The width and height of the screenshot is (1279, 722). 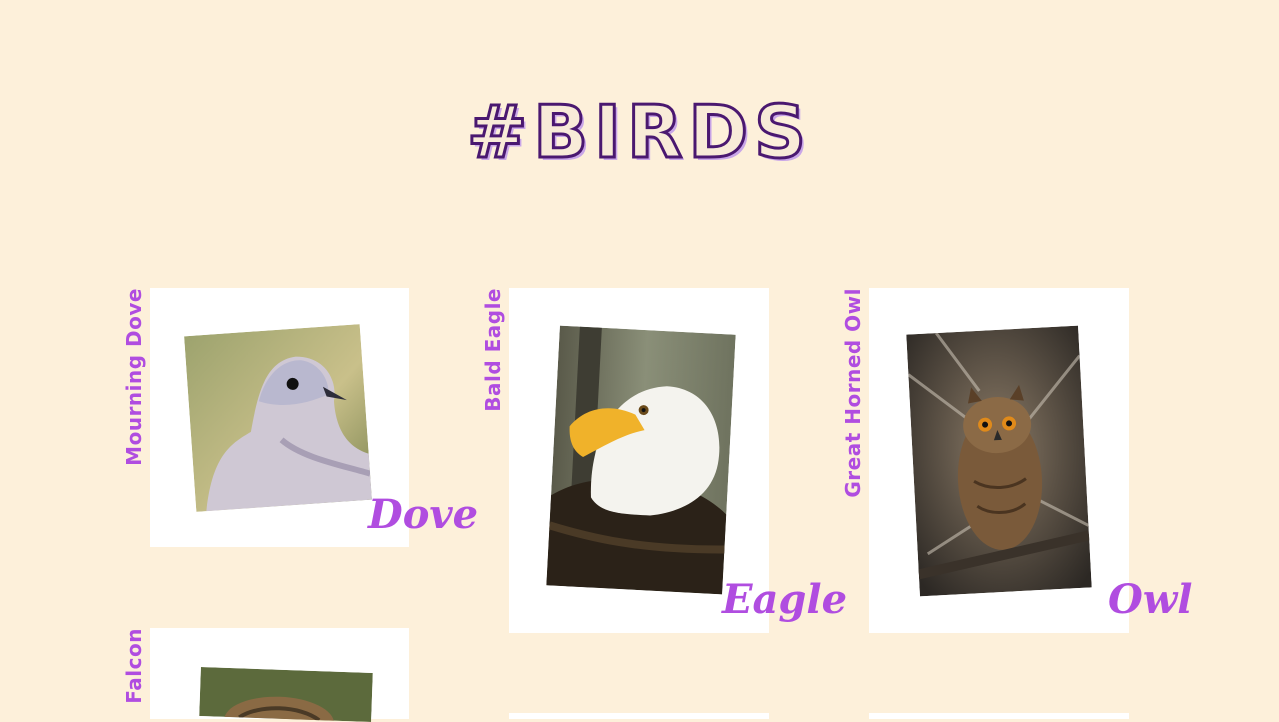 I want to click on owl-photo, so click(x=999, y=461).